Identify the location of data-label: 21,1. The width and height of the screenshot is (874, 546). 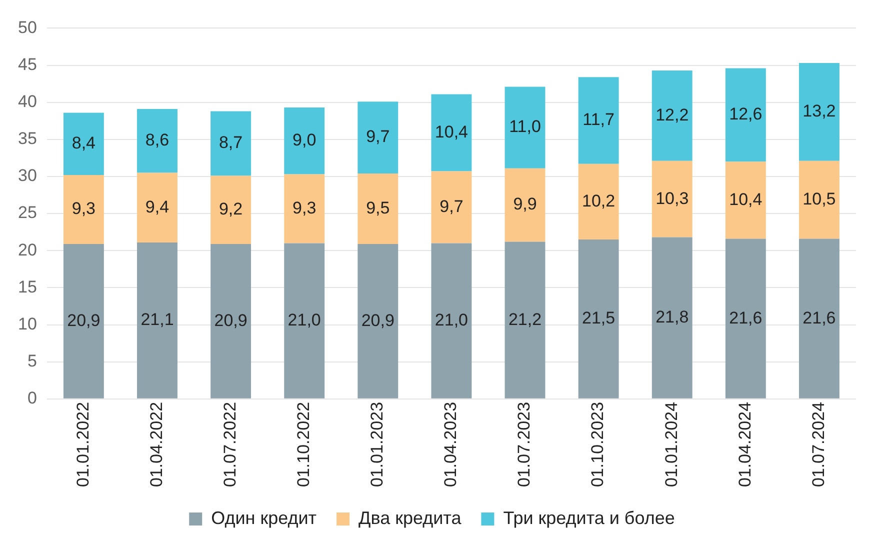
(157, 320).